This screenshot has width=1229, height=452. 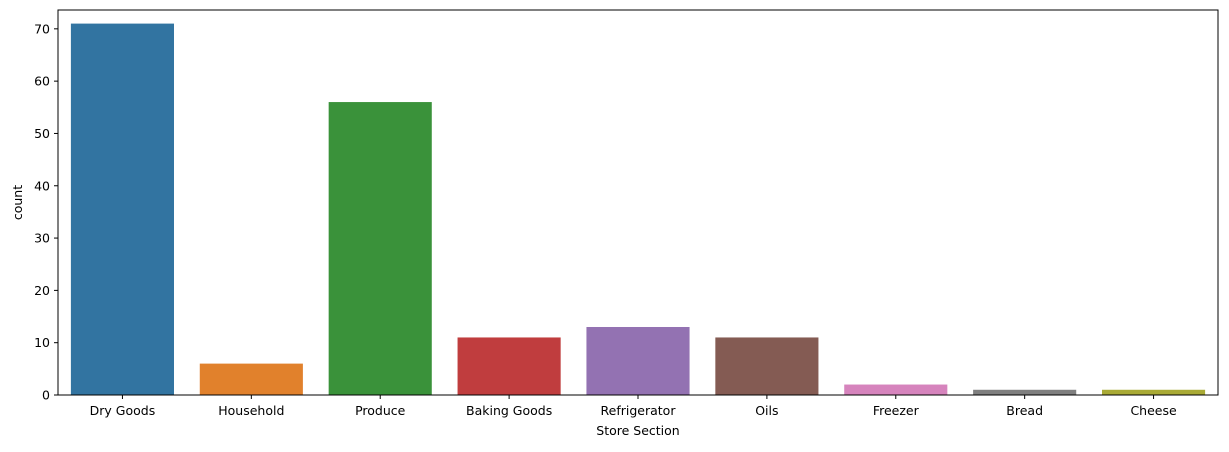 What do you see at coordinates (42, 185) in the screenshot?
I see `y-tick-label: 40` at bounding box center [42, 185].